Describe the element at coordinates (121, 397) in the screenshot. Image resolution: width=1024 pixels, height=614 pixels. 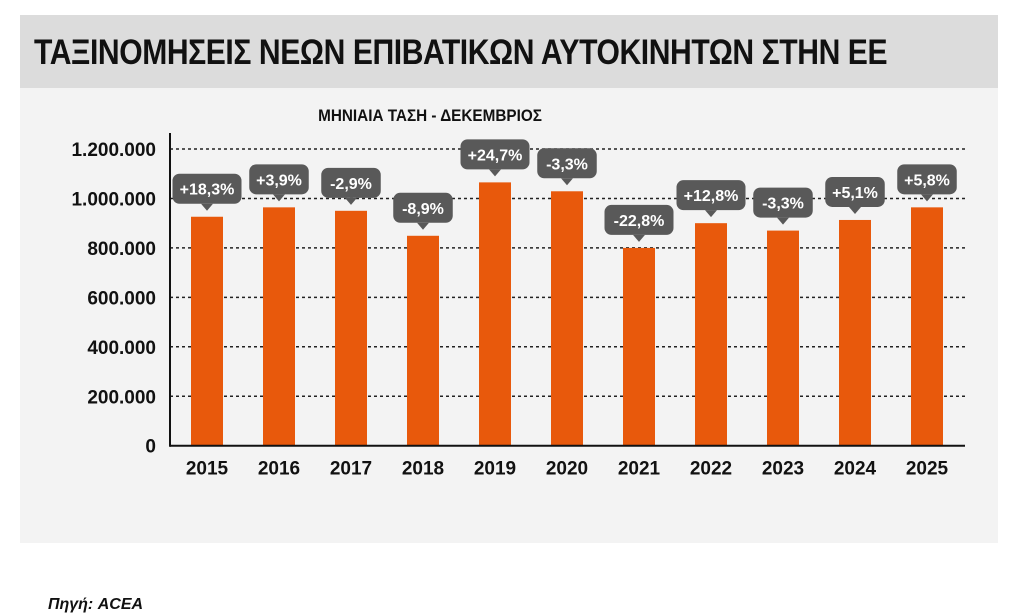
I see `y-tick-label: 200.000` at that location.